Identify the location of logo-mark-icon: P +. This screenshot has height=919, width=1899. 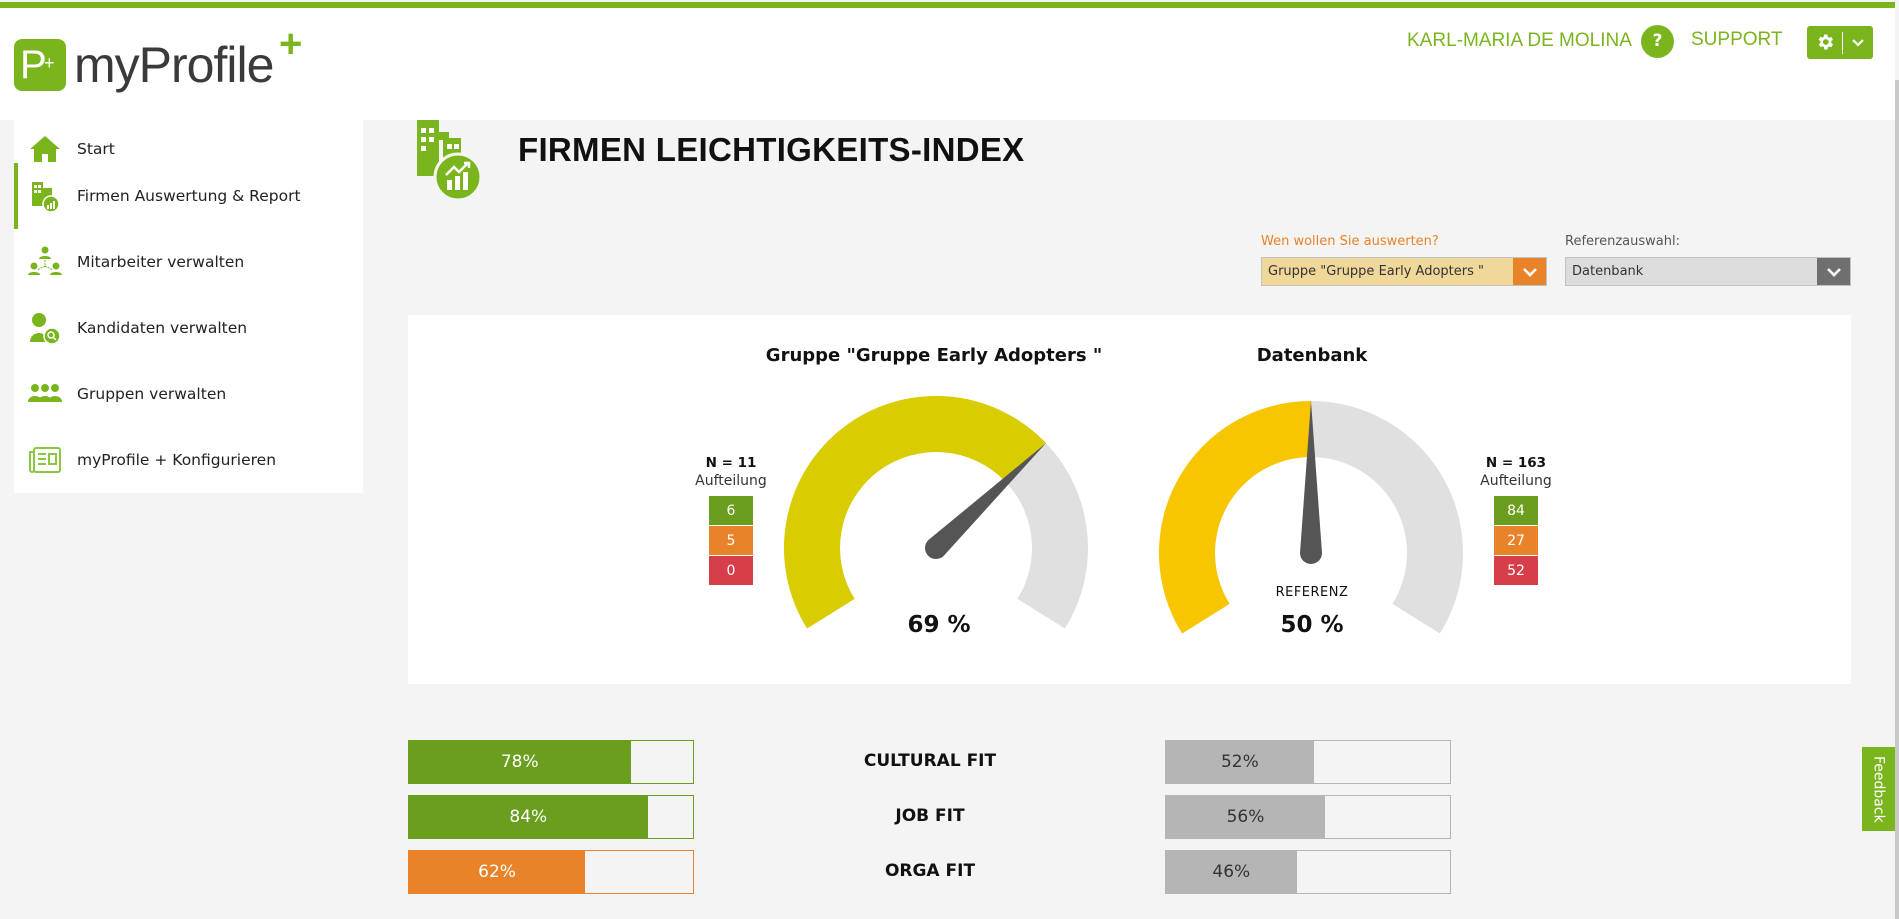
(40, 65).